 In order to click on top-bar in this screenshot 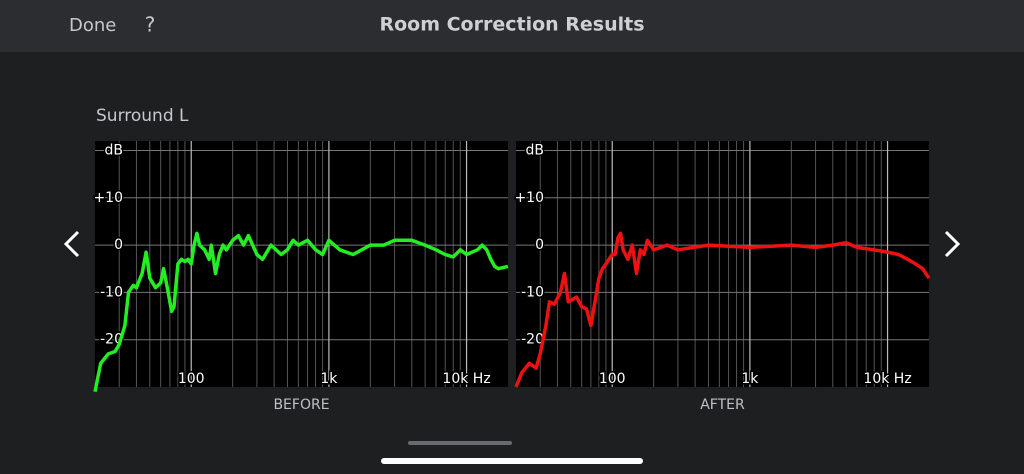, I will do `click(512, 26)`.